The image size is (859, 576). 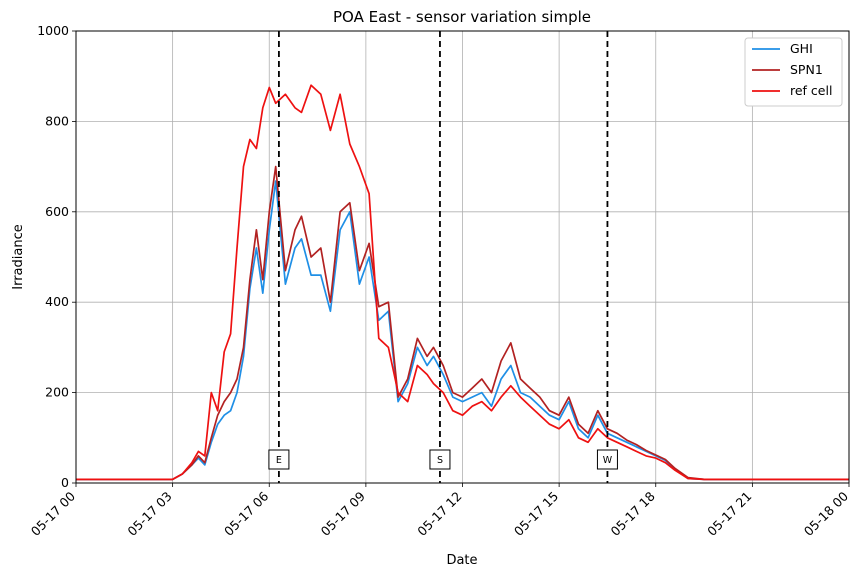 What do you see at coordinates (57, 120) in the screenshot?
I see `y-tick-label: 800` at bounding box center [57, 120].